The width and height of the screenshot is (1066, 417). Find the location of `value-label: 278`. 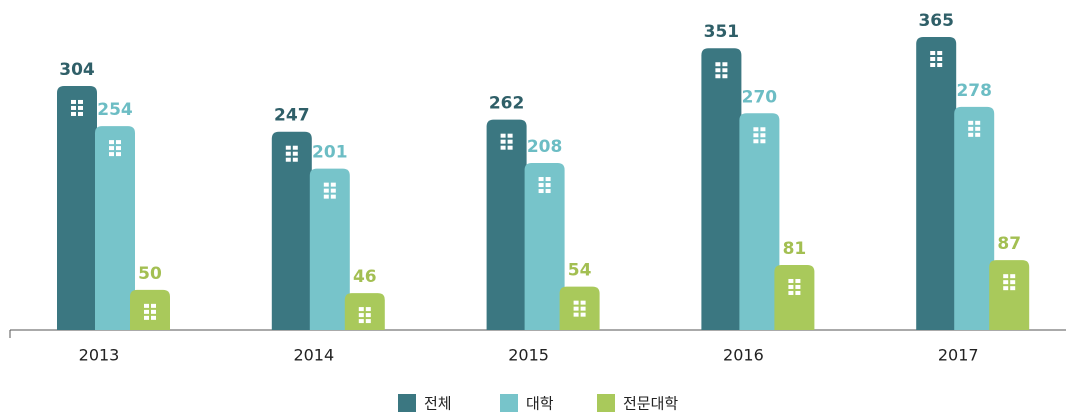

value-label: 278 is located at coordinates (974, 91).